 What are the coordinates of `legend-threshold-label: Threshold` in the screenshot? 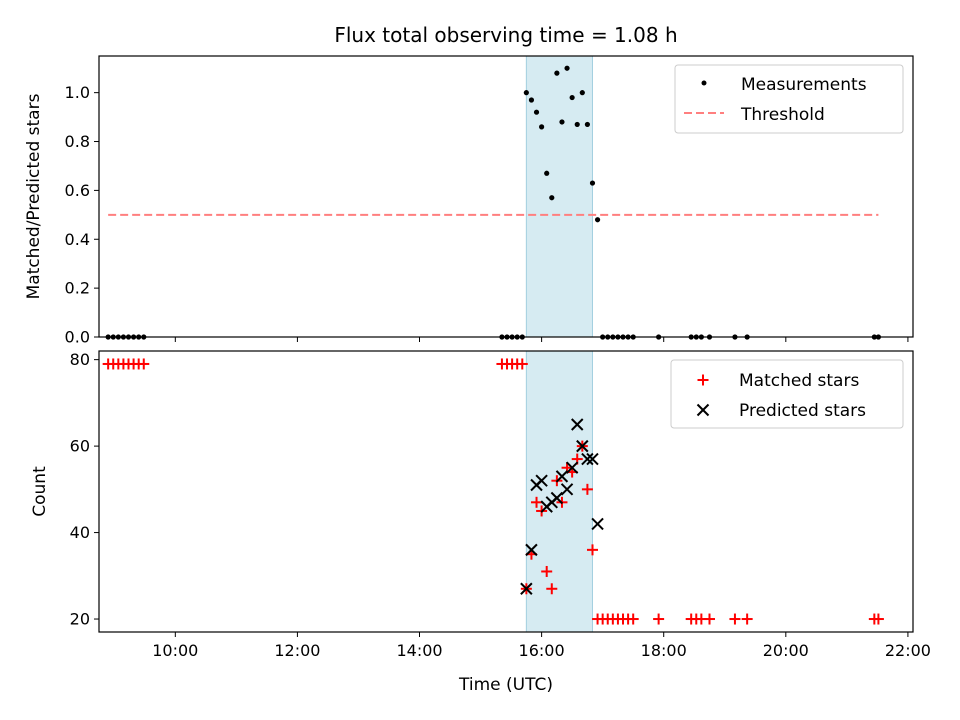 It's located at (782, 115).